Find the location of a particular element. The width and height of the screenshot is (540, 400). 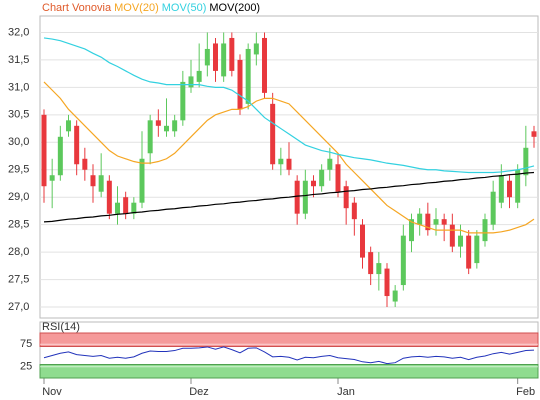

rsi-line is located at coordinates (289, 355).